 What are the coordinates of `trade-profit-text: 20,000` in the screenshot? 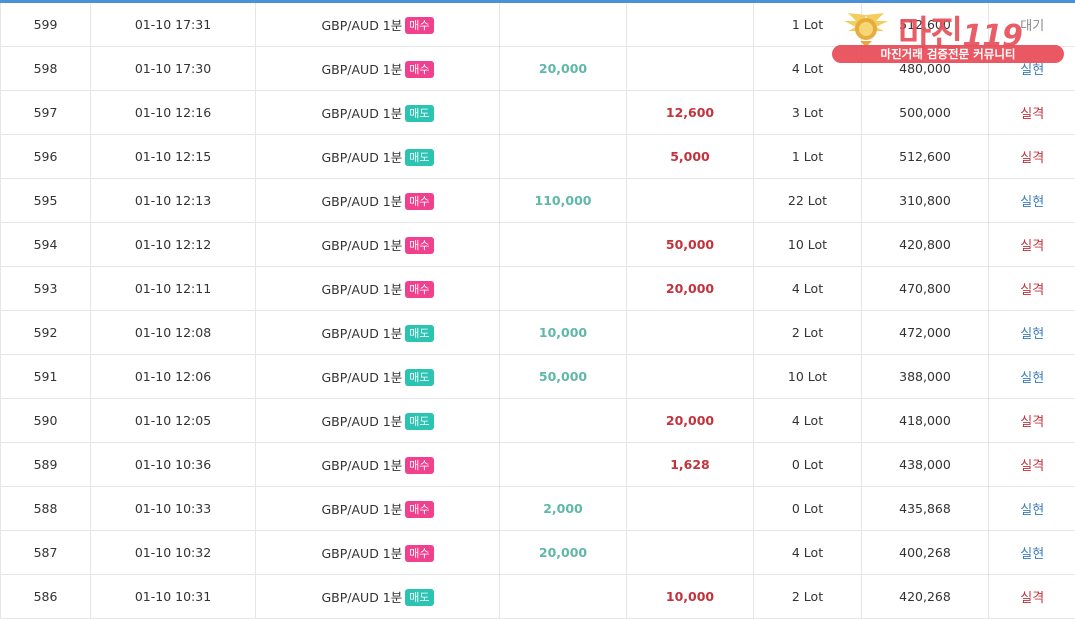 It's located at (563, 68).